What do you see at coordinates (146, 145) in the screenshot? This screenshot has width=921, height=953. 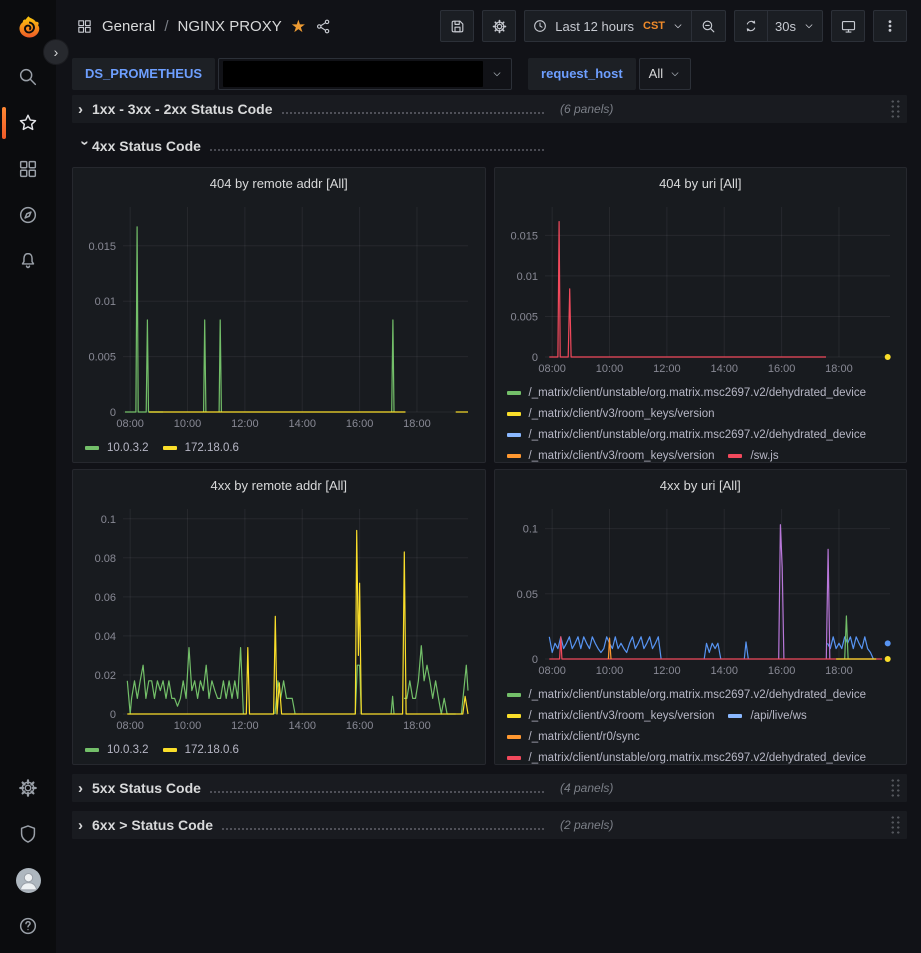 I see `row-title: 4xx Status Code` at bounding box center [146, 145].